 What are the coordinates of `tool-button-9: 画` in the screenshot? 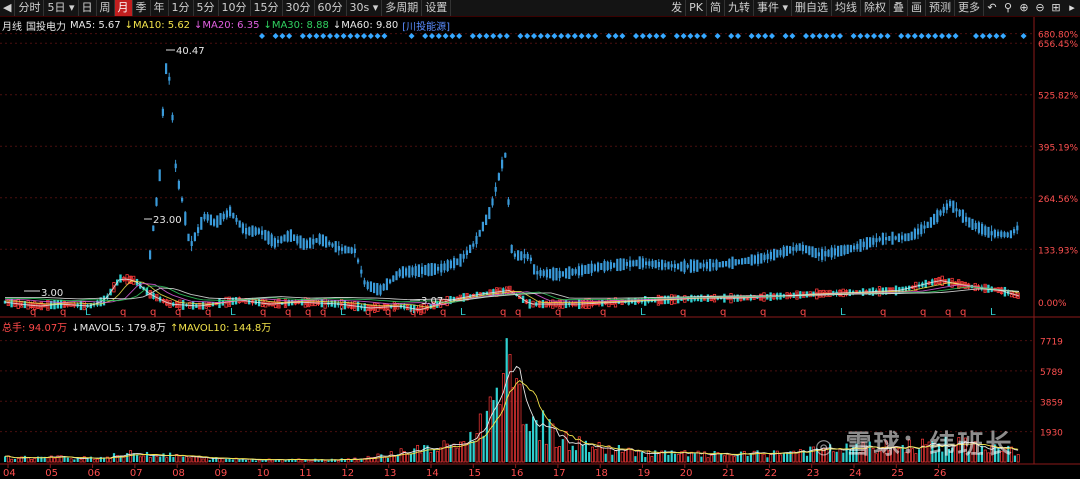 It's located at (917, 8).